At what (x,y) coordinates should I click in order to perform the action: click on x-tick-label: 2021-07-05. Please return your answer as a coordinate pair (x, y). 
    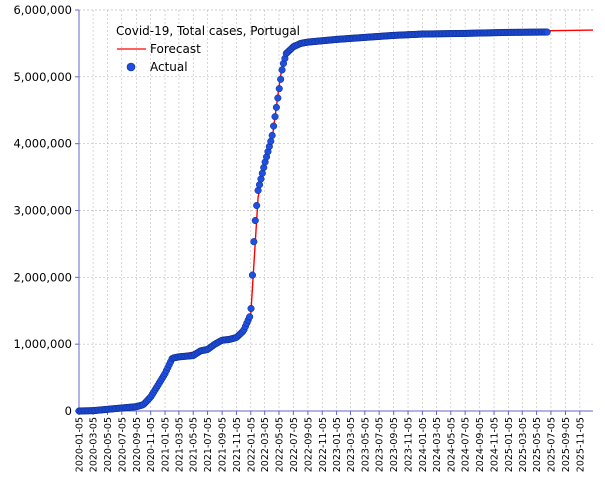
    Looking at the image, I should click on (208, 444).